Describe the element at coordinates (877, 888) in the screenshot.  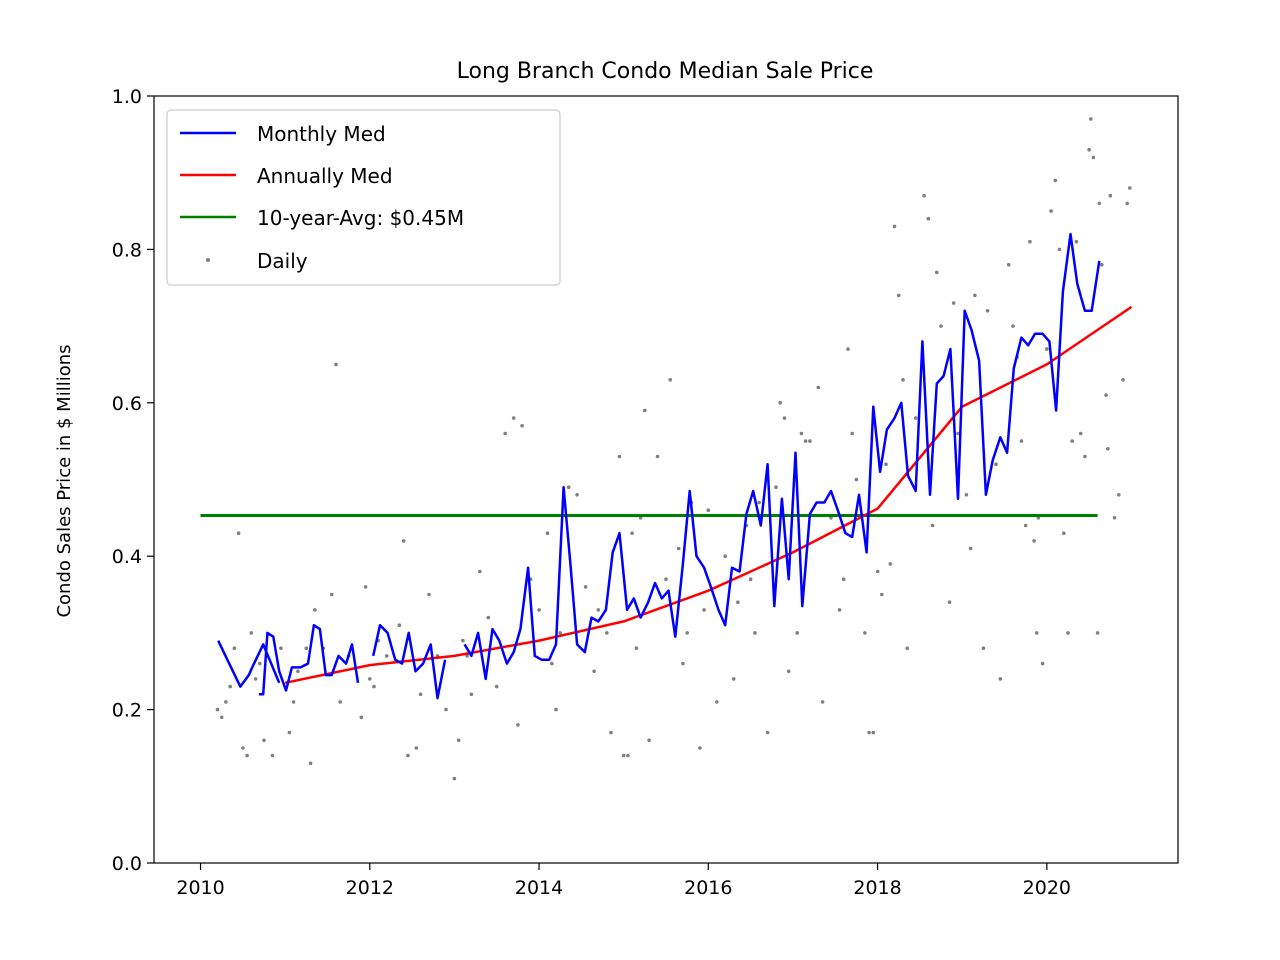
I see `x-tick-label-4: 2018` at that location.